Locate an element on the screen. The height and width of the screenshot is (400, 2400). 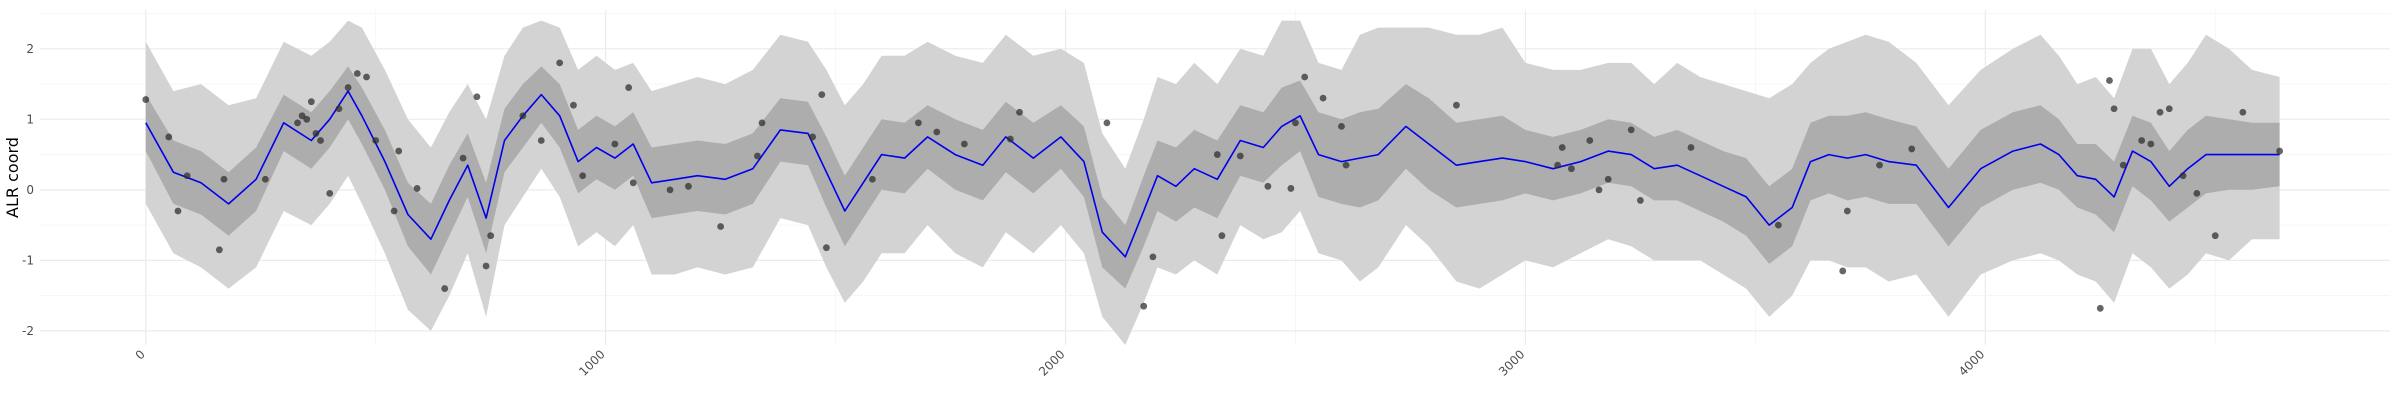
y-tick-label: -2 is located at coordinates (28, 331).